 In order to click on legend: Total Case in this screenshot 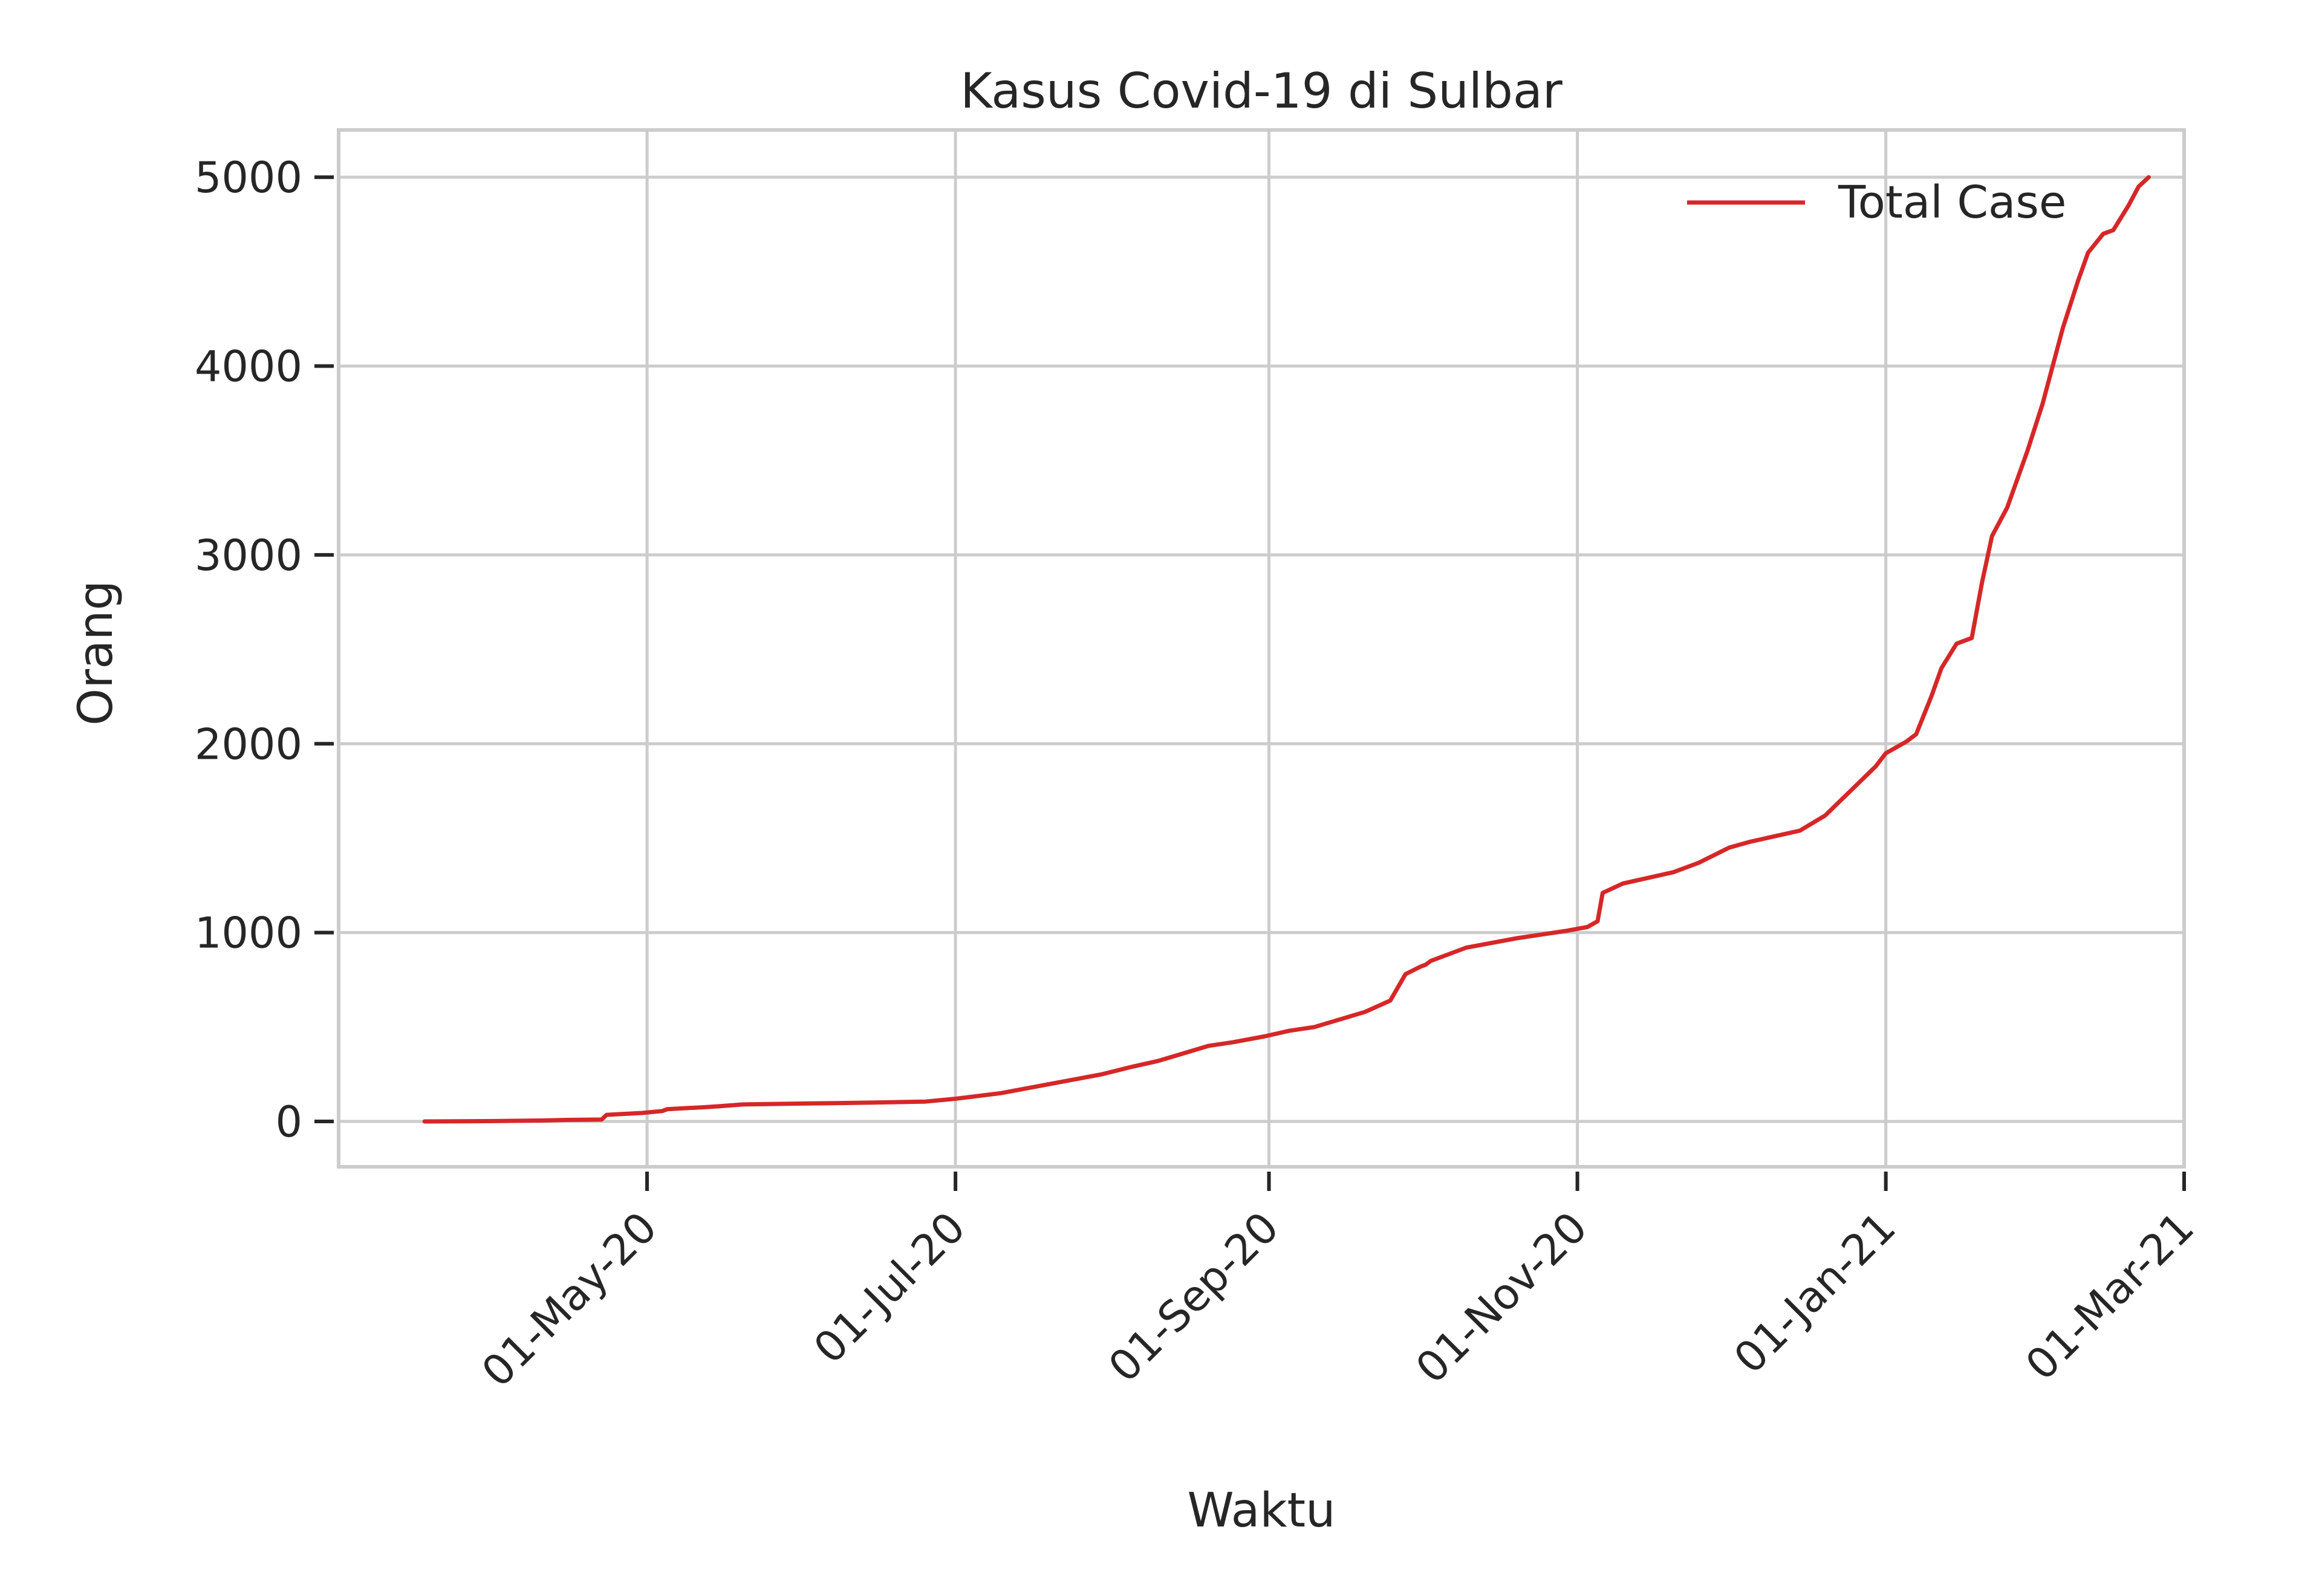, I will do `click(1876, 203)`.